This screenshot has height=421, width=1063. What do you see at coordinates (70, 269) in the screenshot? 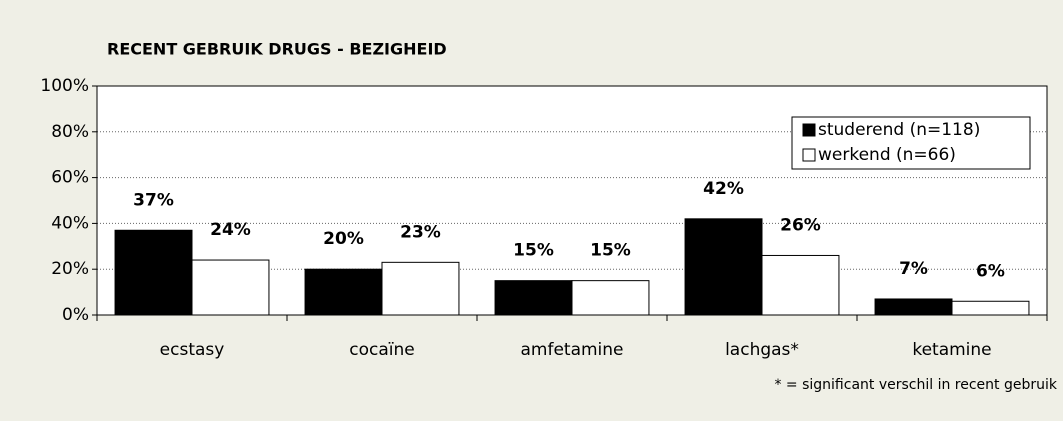
I see `y-tick-label: 20%` at bounding box center [70, 269].